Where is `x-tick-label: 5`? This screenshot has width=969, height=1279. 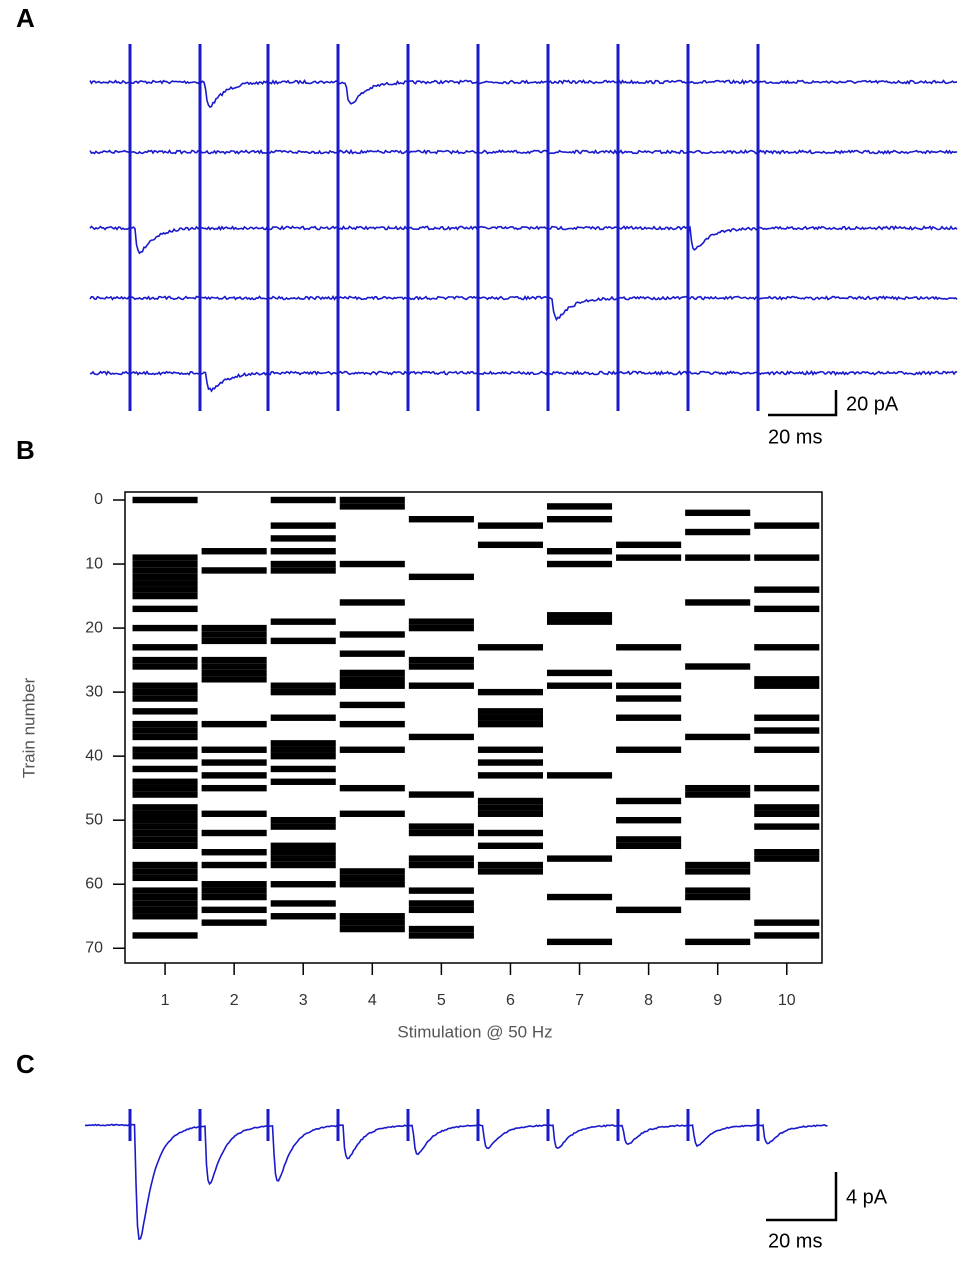
x-tick-label: 5 is located at coordinates (441, 1000).